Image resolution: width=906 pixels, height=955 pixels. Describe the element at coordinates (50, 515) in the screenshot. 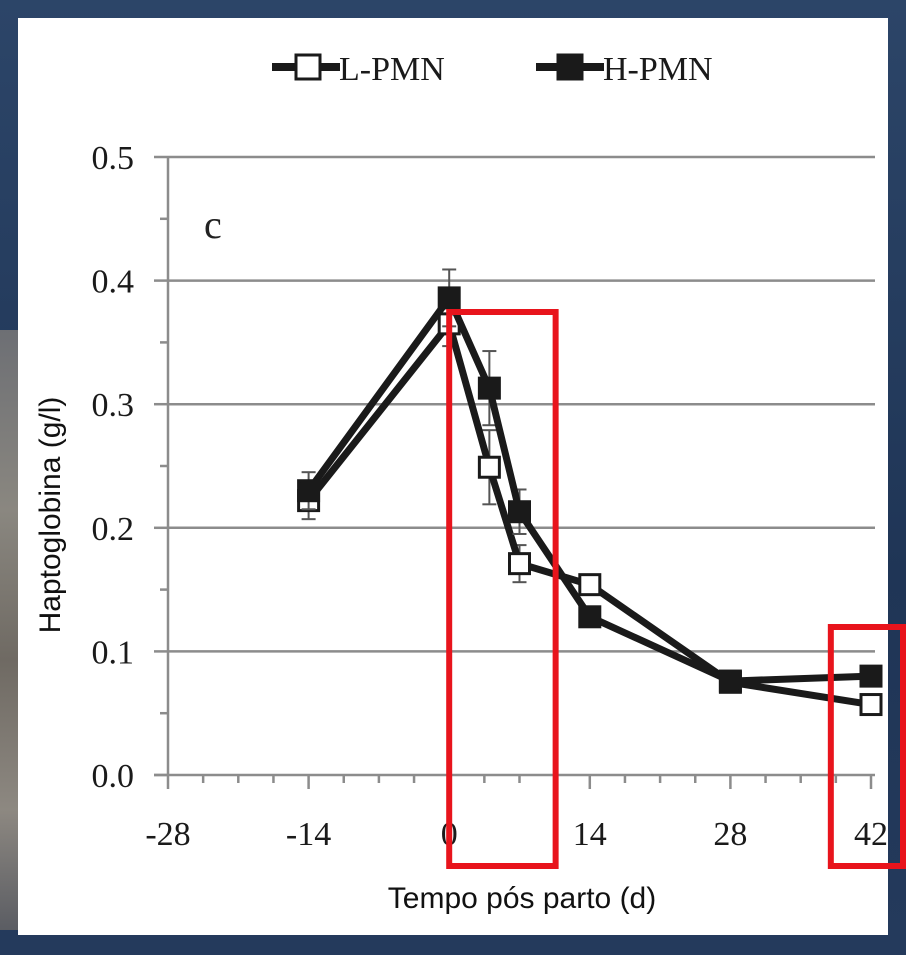

I see `y-axis-title: Haptoglobina (g/l)` at that location.